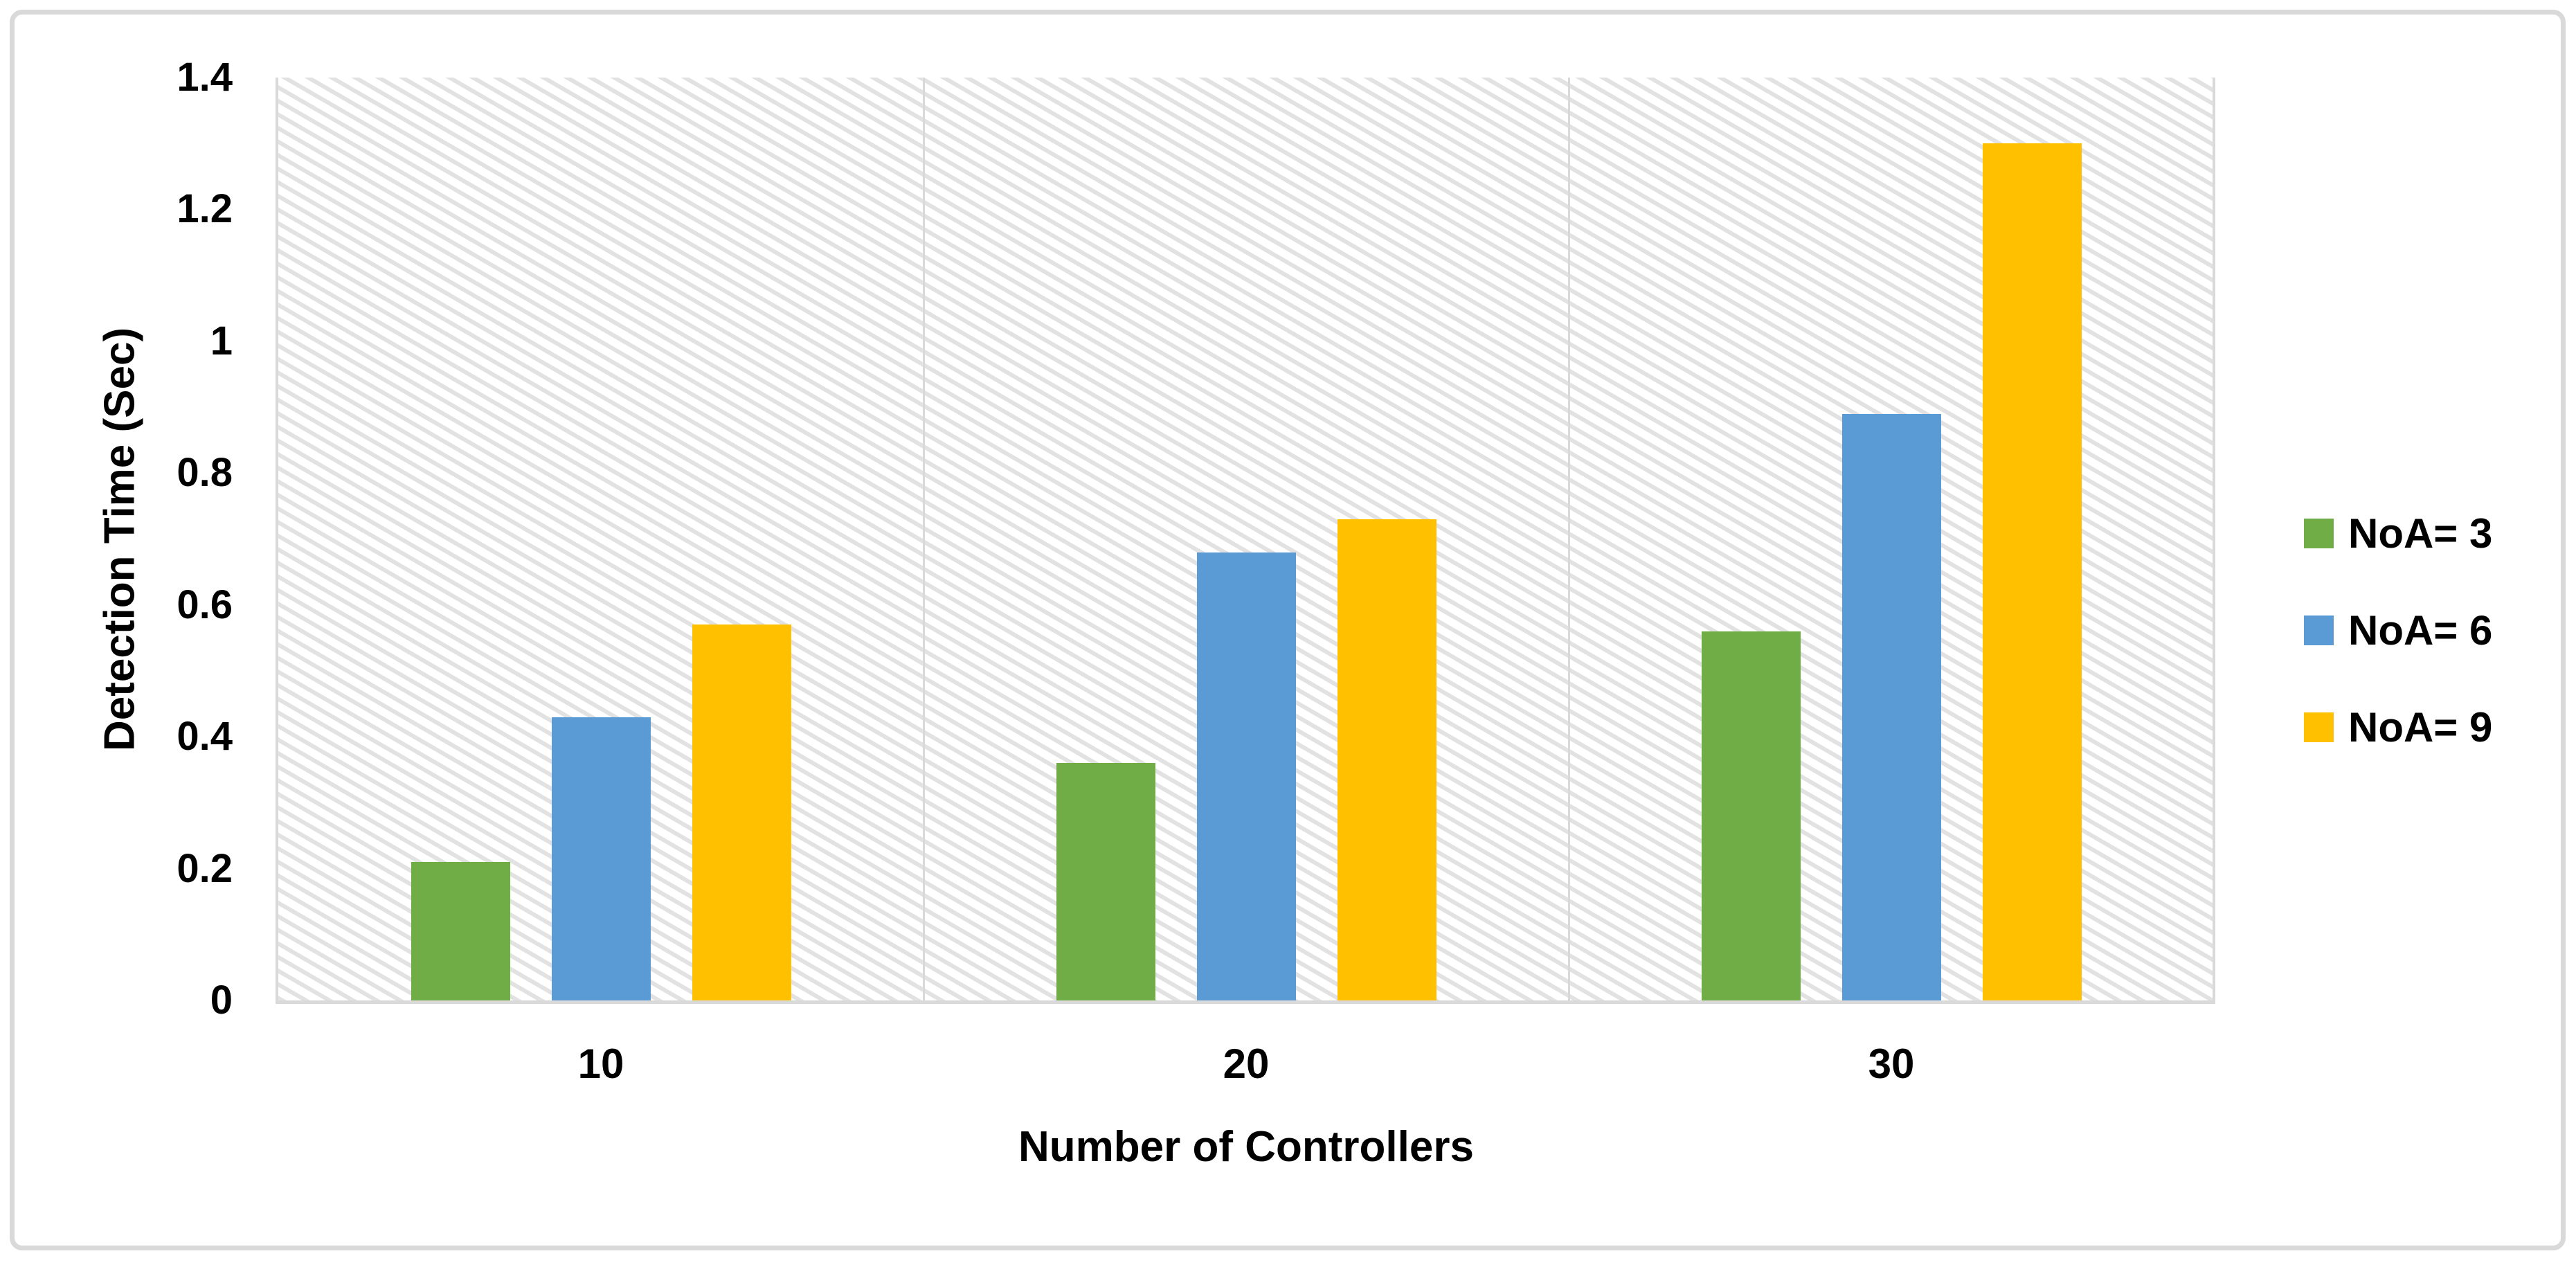 The height and width of the screenshot is (1267, 2576). Describe the element at coordinates (1246, 776) in the screenshot. I see `bar-noa6-cat20` at that location.